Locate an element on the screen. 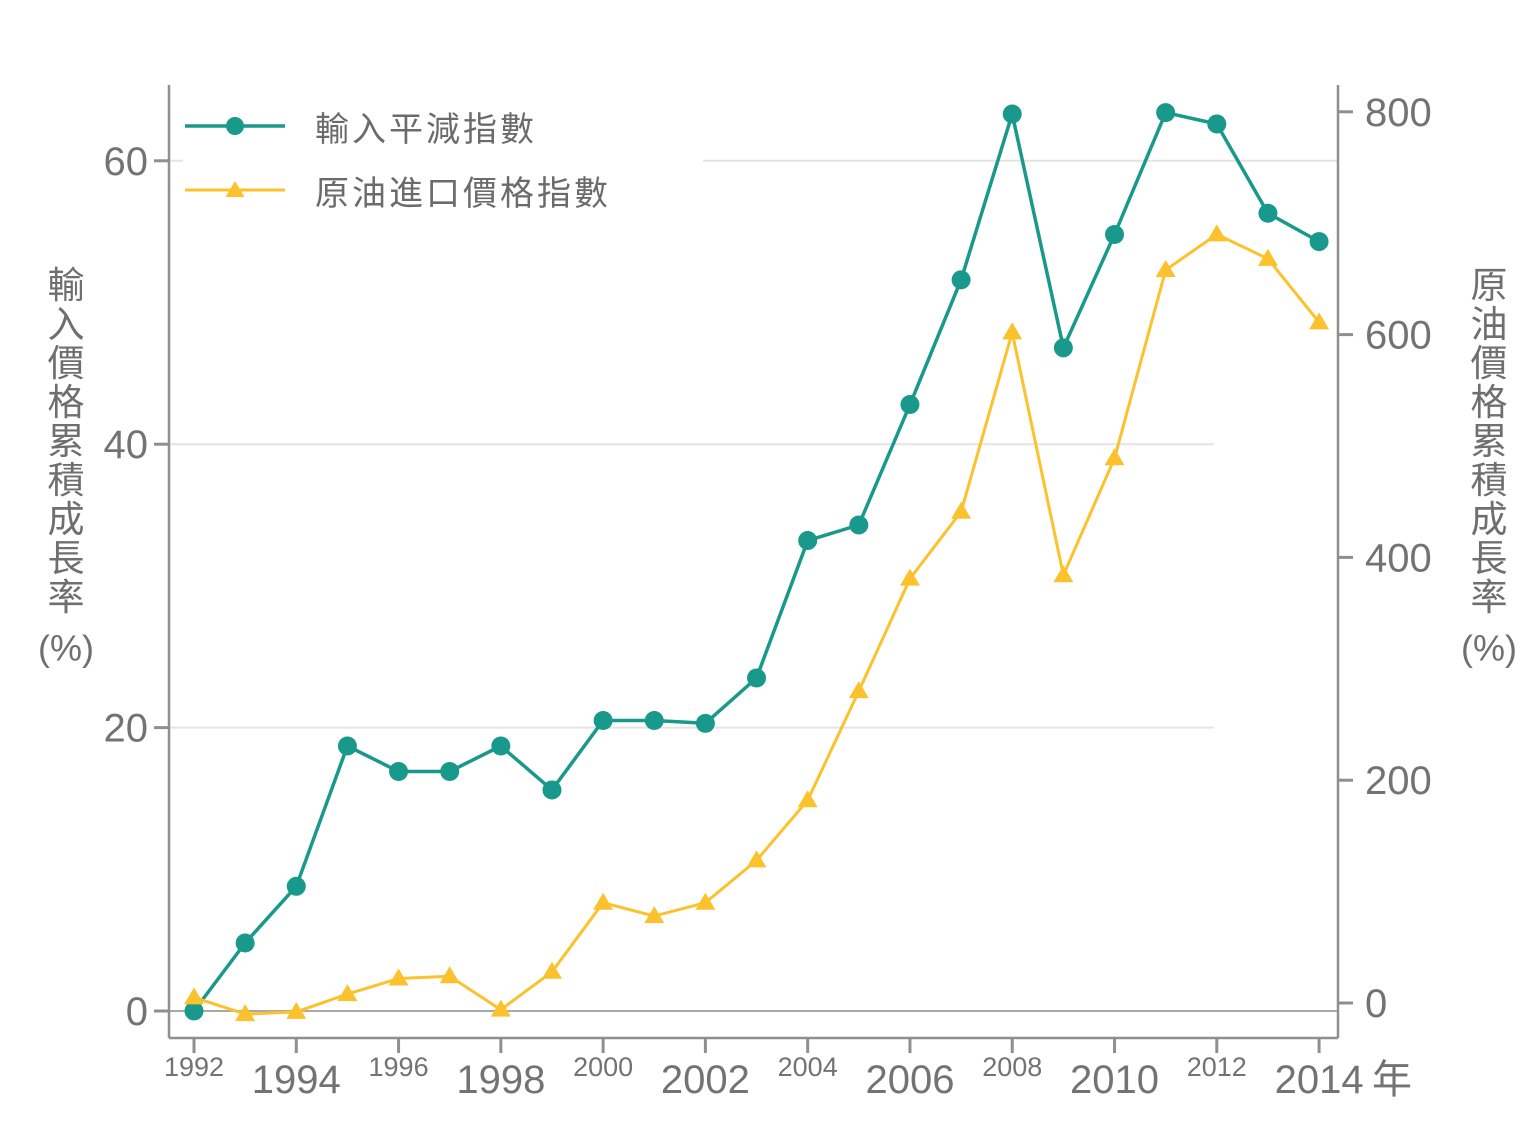 The image size is (1536, 1134). legend-item-import-deflator-index: 輸入平減指數 is located at coordinates (443, 126).